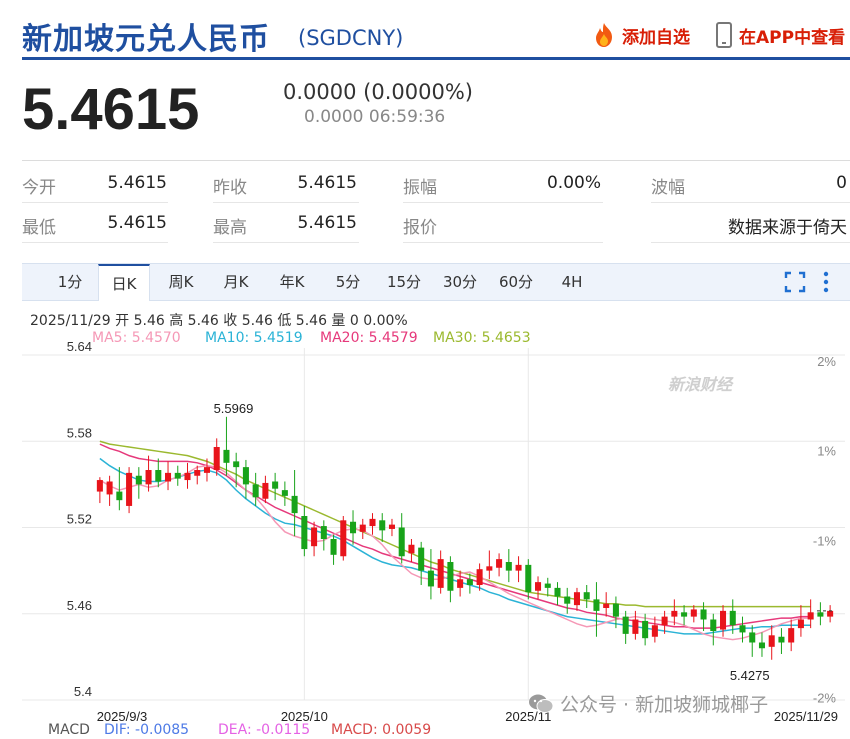 The width and height of the screenshot is (850, 739). I want to click on wave-value: 0, so click(841, 183).